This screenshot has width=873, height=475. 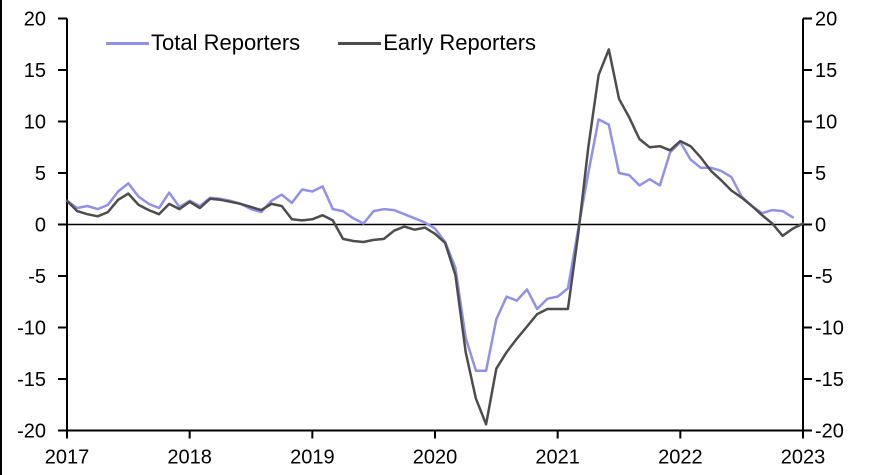 I want to click on y-tick-label-left: 20, so click(x=35, y=20).